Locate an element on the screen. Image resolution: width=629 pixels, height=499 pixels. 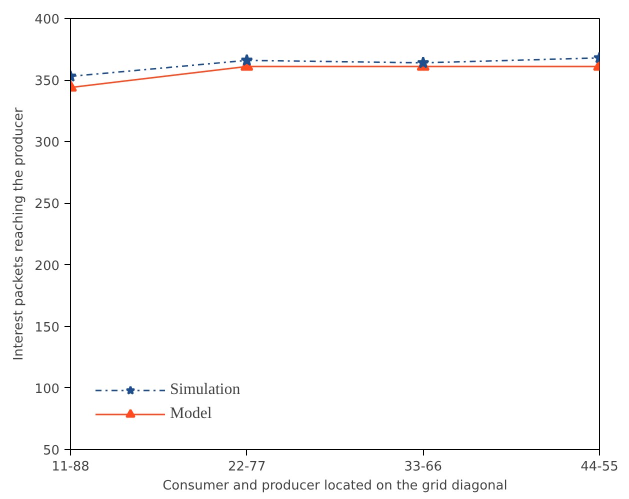
y-tick-label: 400 is located at coordinates (47, 20).